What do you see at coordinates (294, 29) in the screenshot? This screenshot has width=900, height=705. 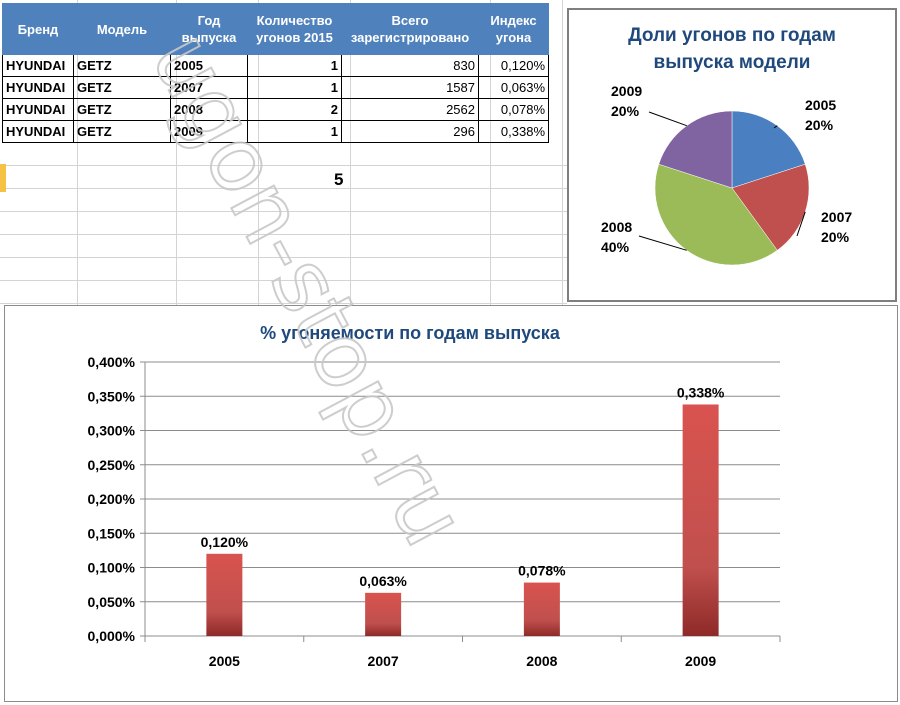 I see `header-thefts: Количество угонов 2015` at bounding box center [294, 29].